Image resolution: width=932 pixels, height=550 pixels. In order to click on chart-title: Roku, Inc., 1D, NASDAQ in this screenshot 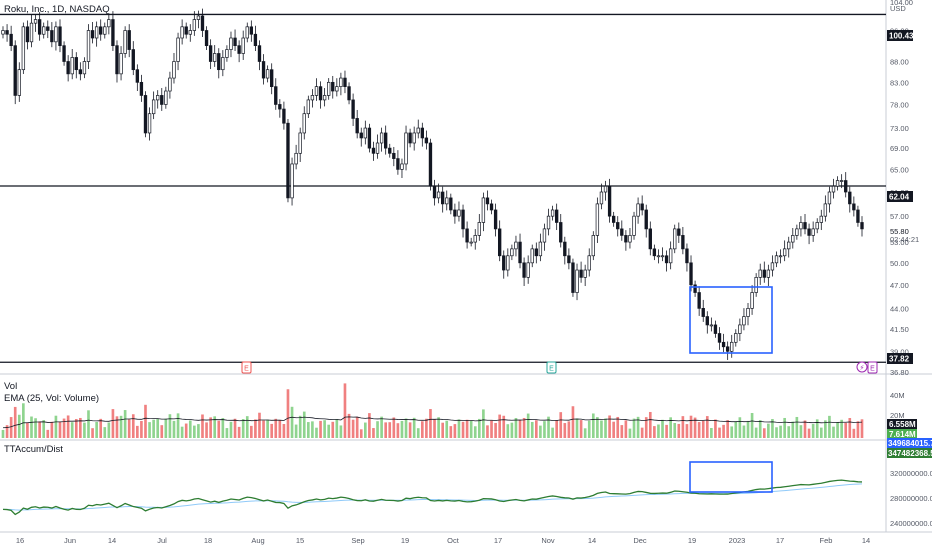, I will do `click(57, 9)`.